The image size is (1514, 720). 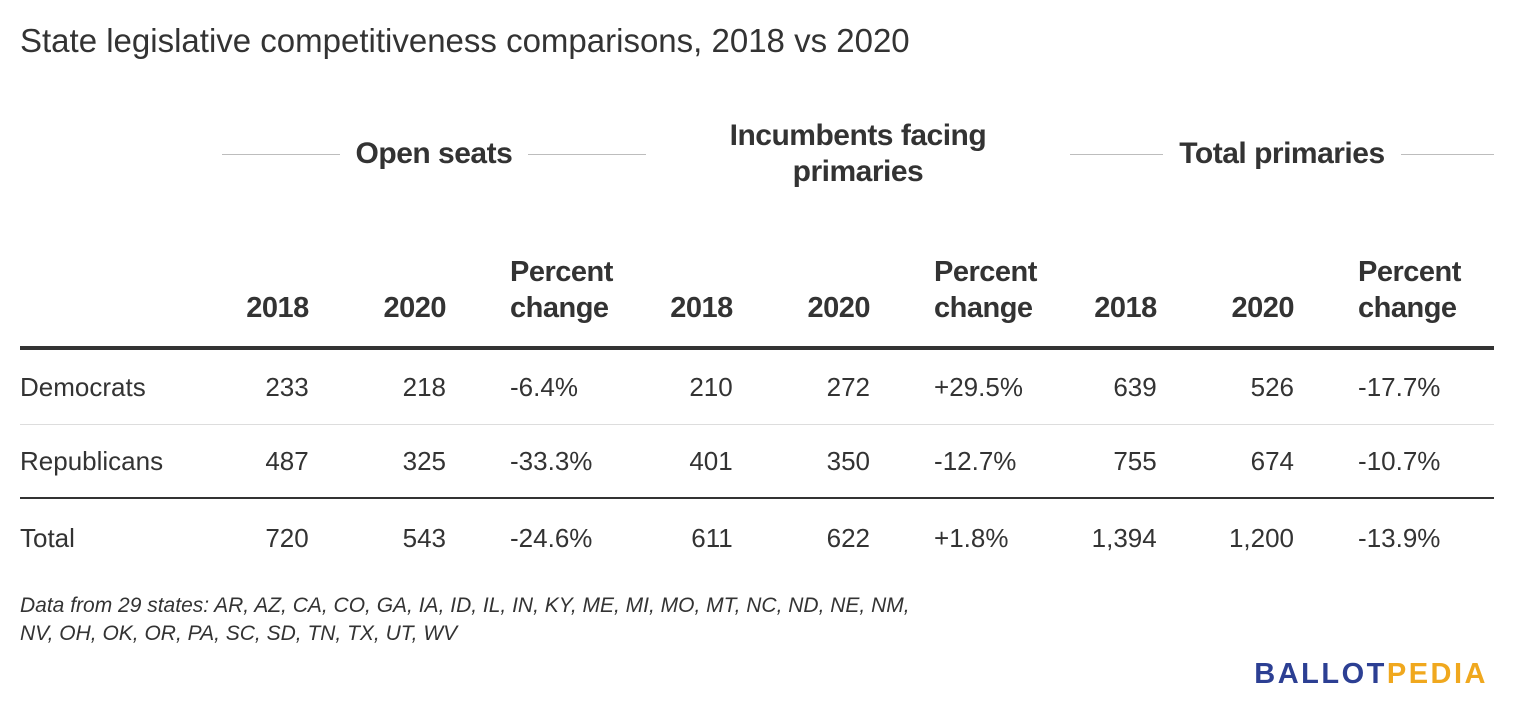 What do you see at coordinates (121, 461) in the screenshot?
I see `row-label: Republicans` at bounding box center [121, 461].